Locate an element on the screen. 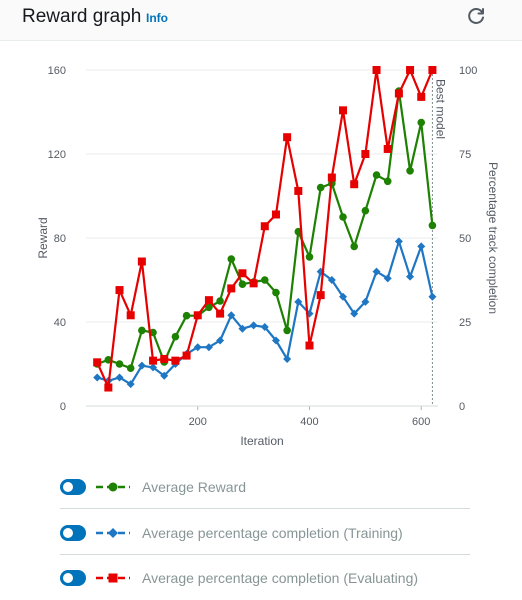 The image size is (522, 600). y2-axis-title: Percentage track completion is located at coordinates (493, 238).